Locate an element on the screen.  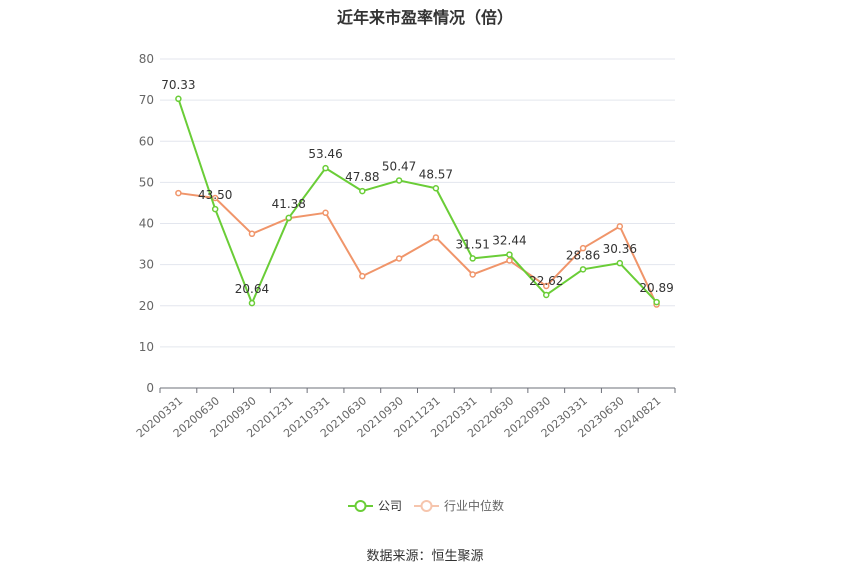
y-tick-label: 40 is located at coordinates (146, 224).